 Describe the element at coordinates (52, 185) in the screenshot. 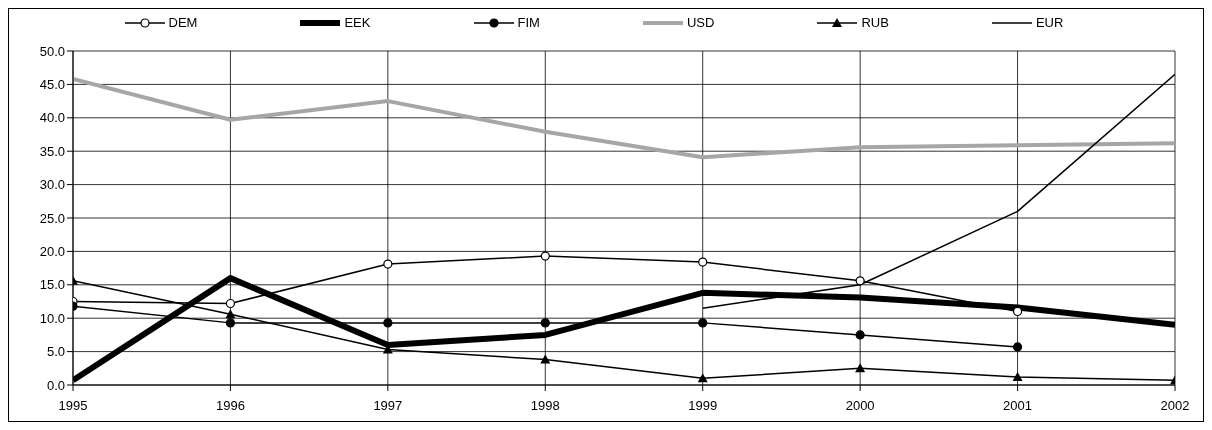

I see `y-tick-label: 30.0` at that location.